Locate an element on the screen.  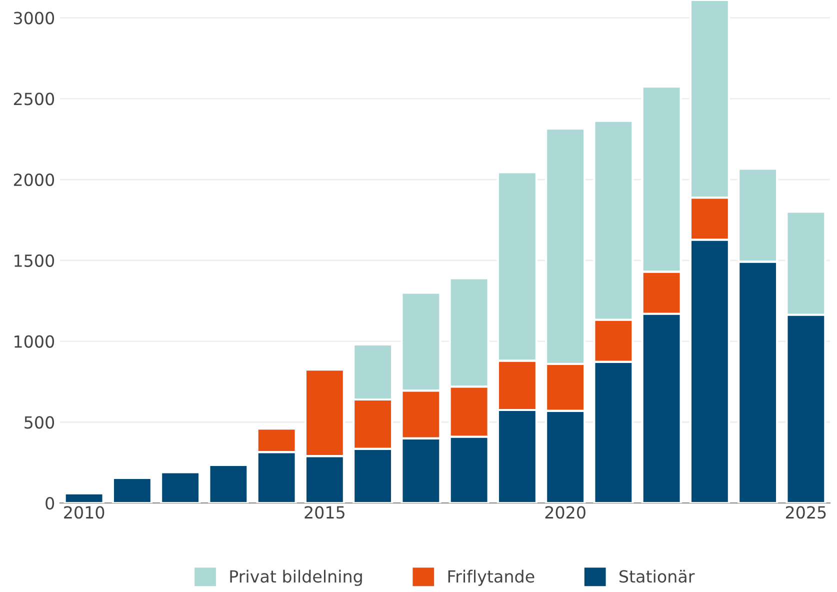
y-tick-label: 500 is located at coordinates (39, 422).